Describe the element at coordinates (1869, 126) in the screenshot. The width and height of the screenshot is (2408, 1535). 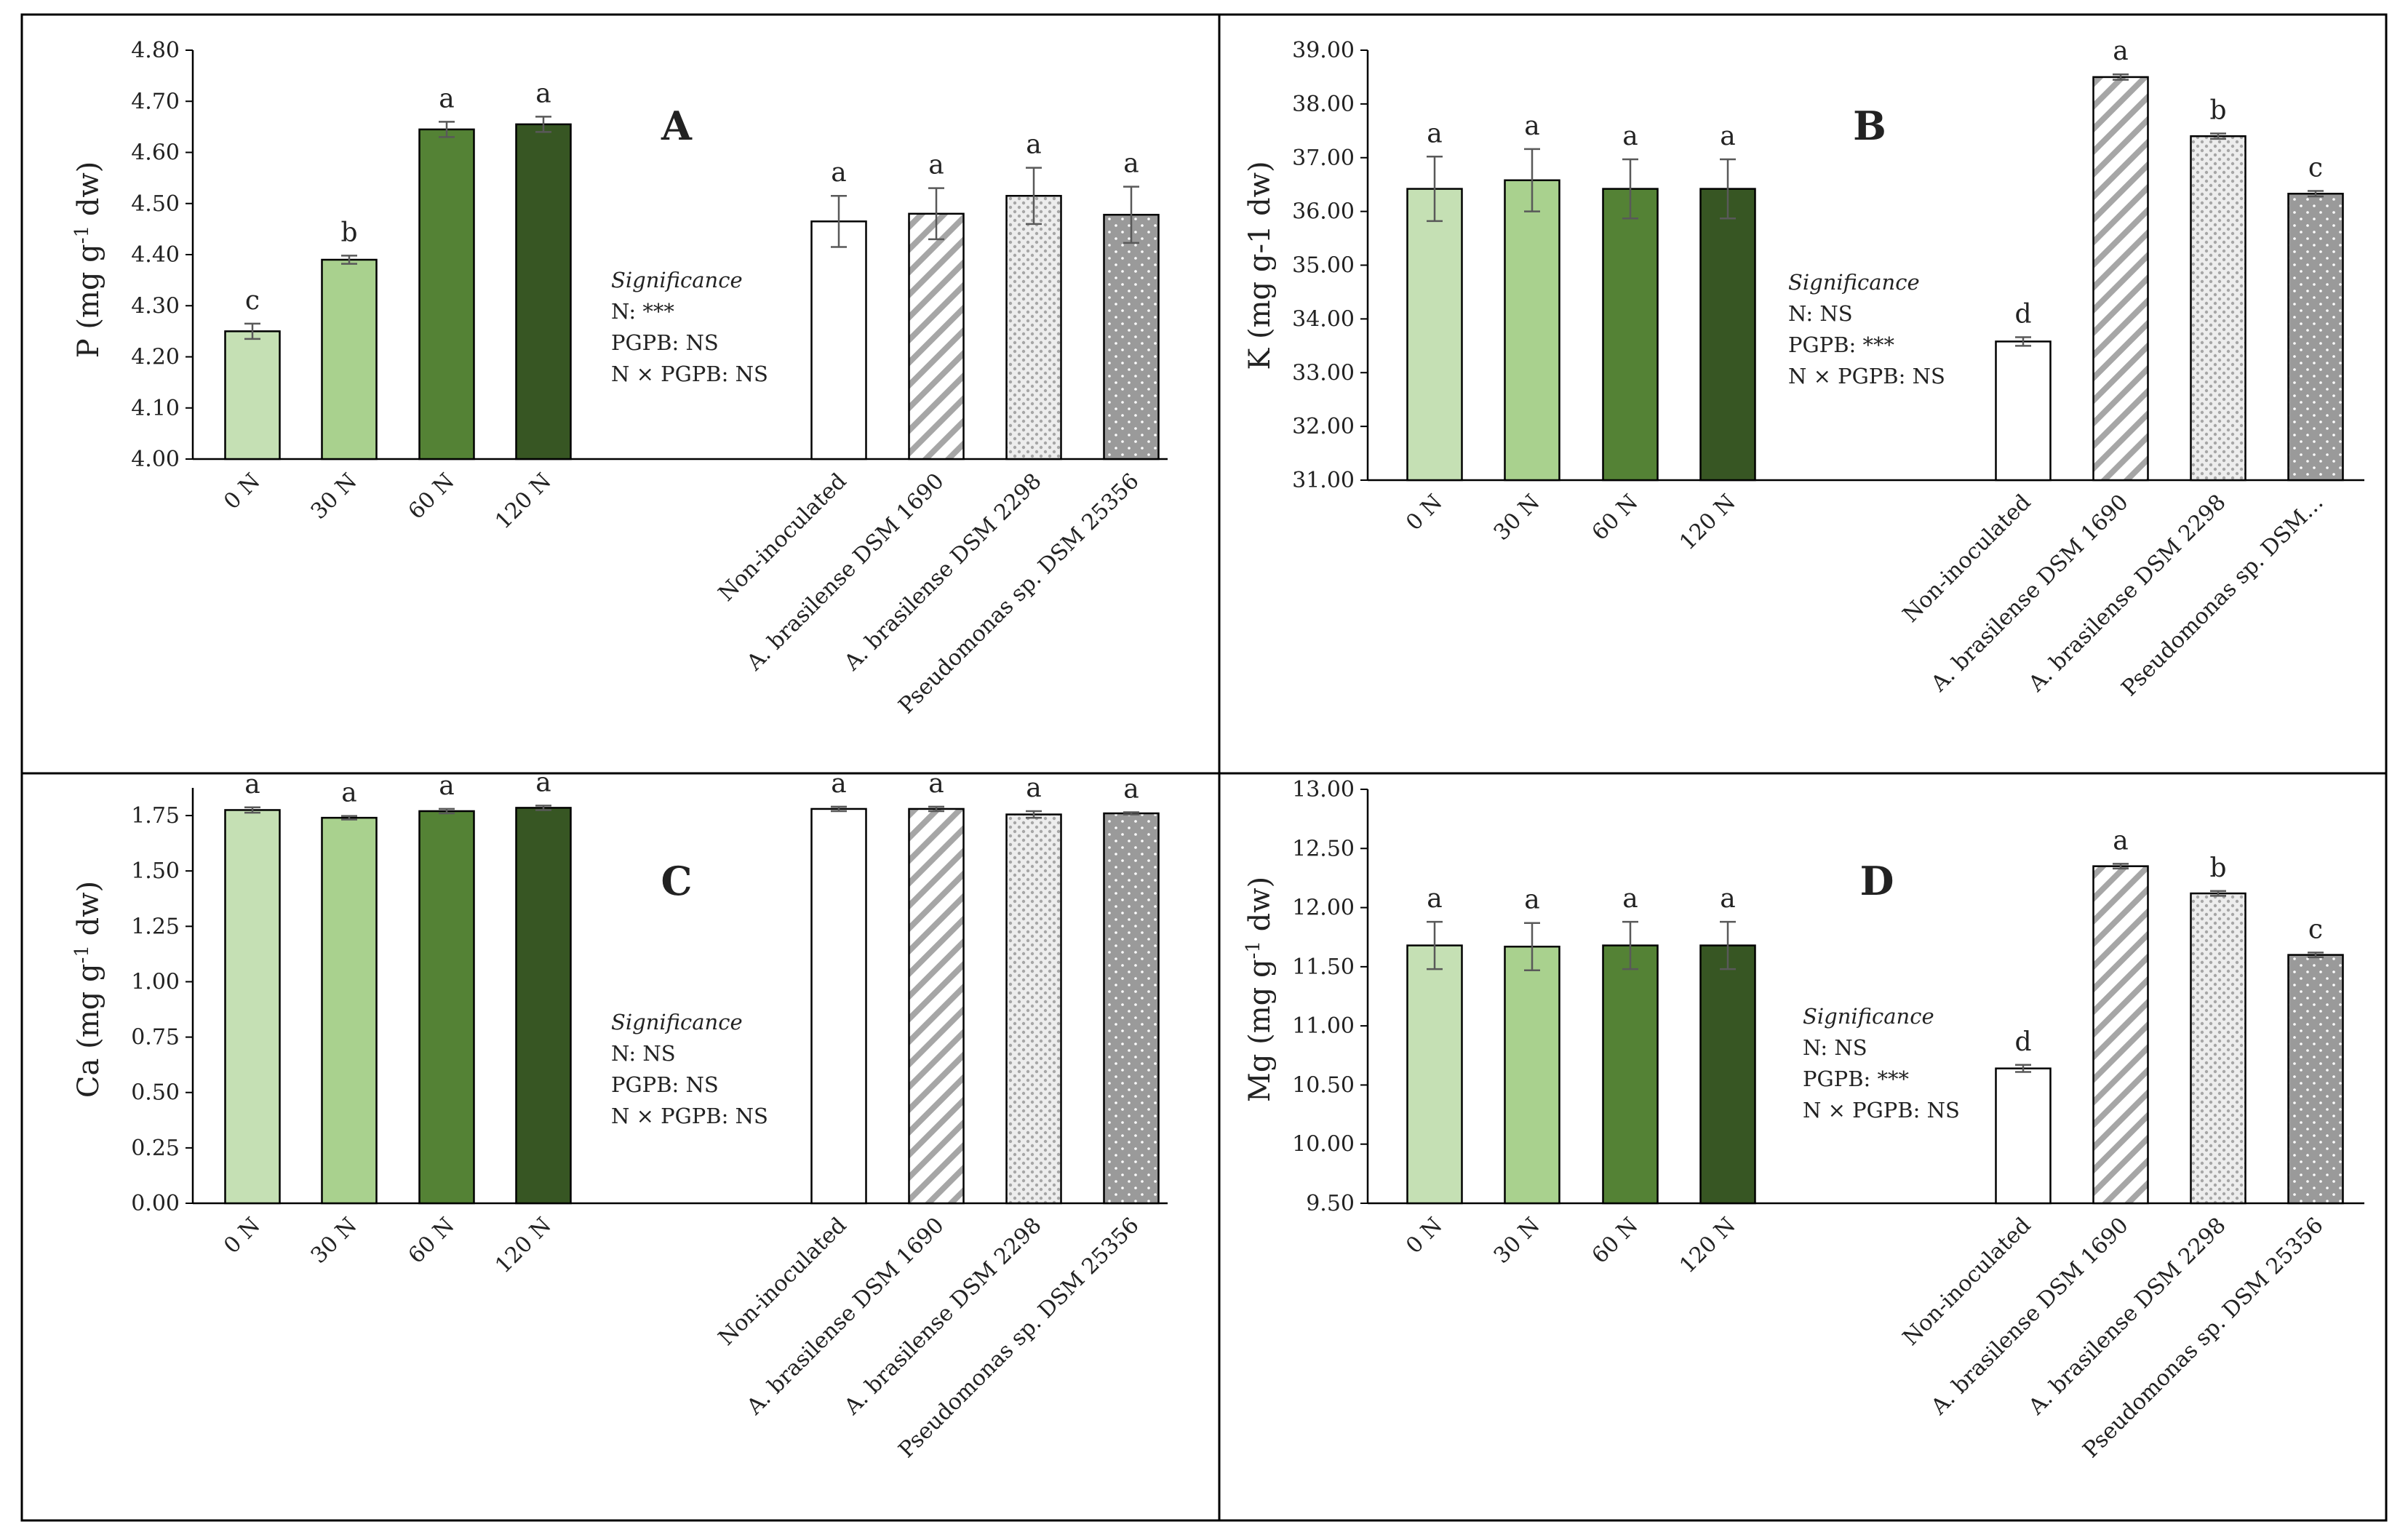
I see `panel-B-label: B` at that location.